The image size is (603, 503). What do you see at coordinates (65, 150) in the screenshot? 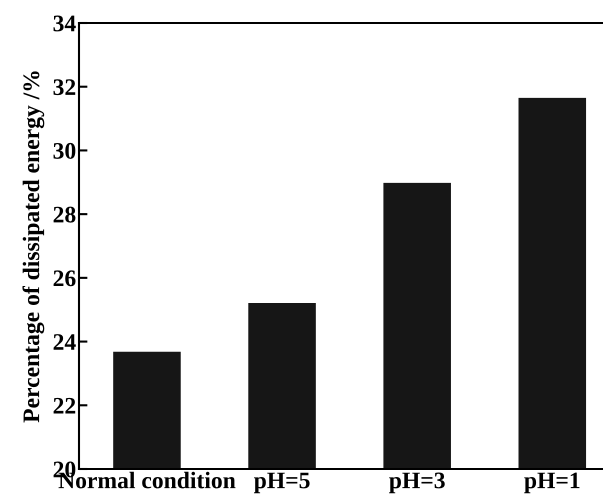
I see `y-tick-label: 30` at bounding box center [65, 150].